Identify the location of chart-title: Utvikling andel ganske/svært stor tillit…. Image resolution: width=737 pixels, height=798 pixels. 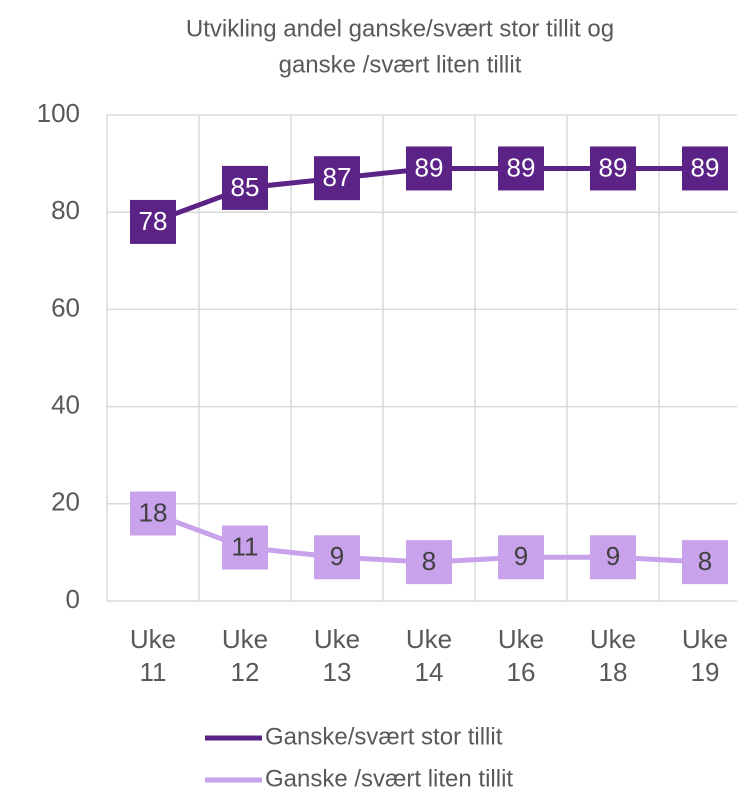
(400, 28).